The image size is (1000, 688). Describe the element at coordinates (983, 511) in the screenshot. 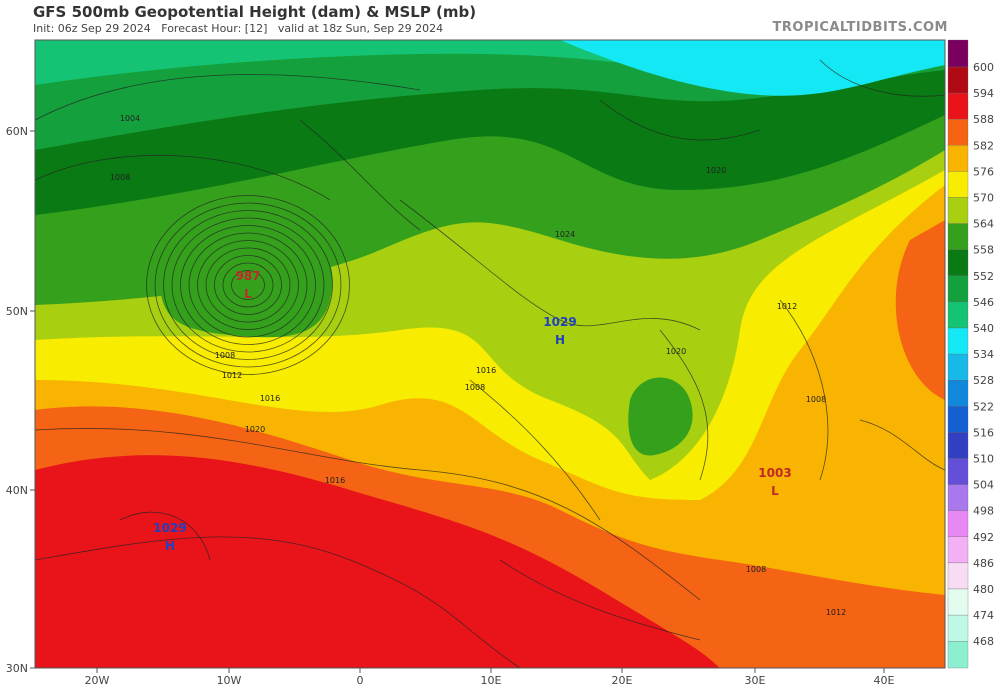

I see `colorbar-label: 498` at that location.